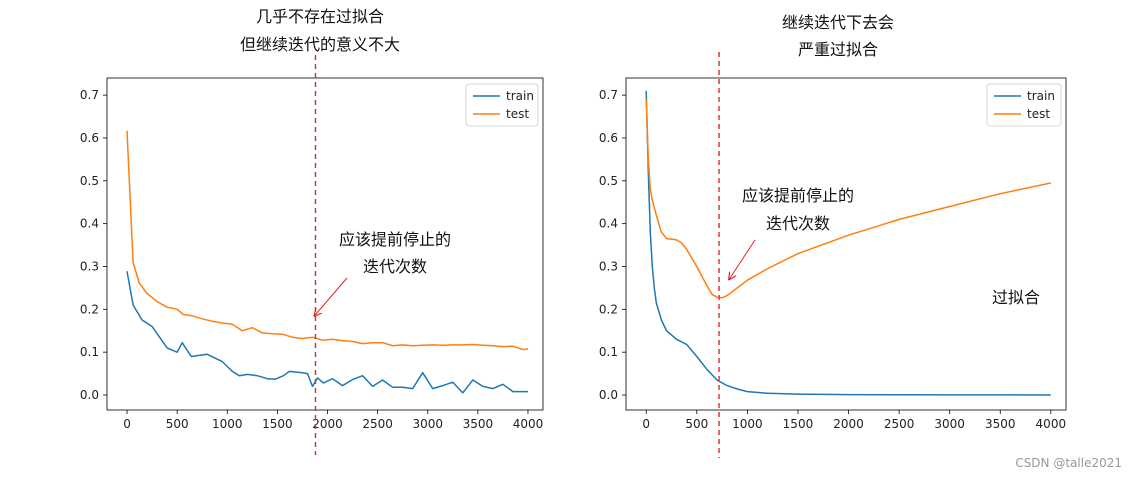  I want to click on left-top-annotation-line2: 但继续迭代的意义不大, so click(320, 44).